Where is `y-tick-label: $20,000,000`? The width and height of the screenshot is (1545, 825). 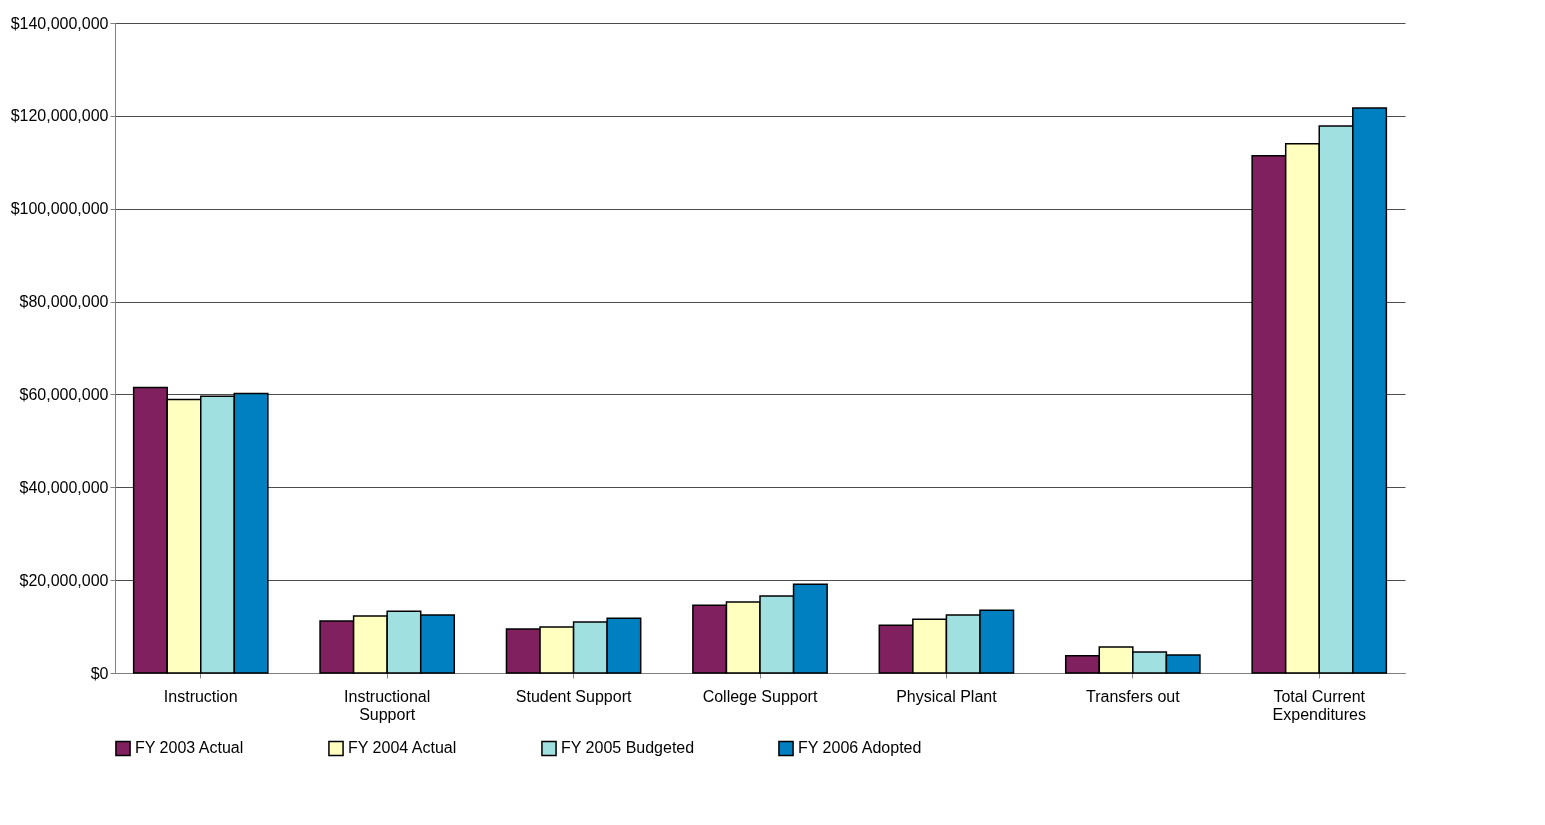
y-tick-label: $20,000,000 is located at coordinates (64, 580).